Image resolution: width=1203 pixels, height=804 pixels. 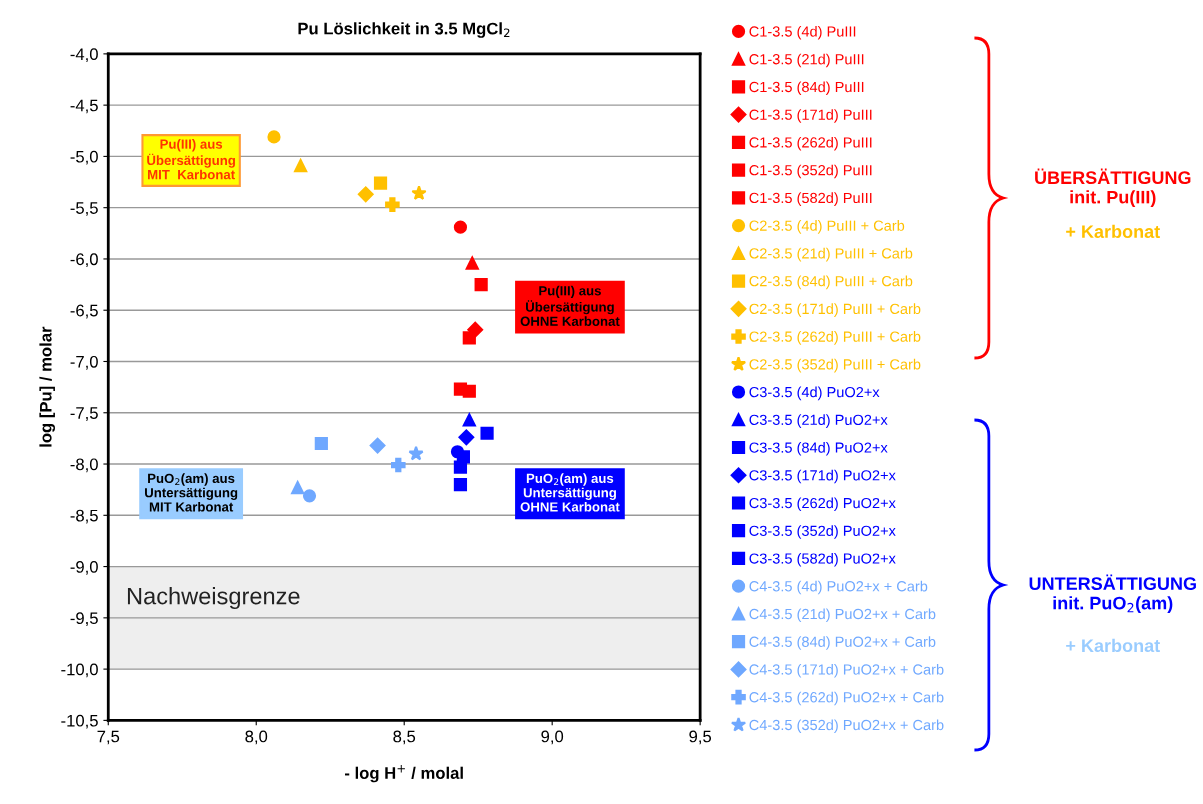 What do you see at coordinates (831, 282) in the screenshot?
I see `legend-label: C2-3.5 (84d) PuIII + Carb` at bounding box center [831, 282].